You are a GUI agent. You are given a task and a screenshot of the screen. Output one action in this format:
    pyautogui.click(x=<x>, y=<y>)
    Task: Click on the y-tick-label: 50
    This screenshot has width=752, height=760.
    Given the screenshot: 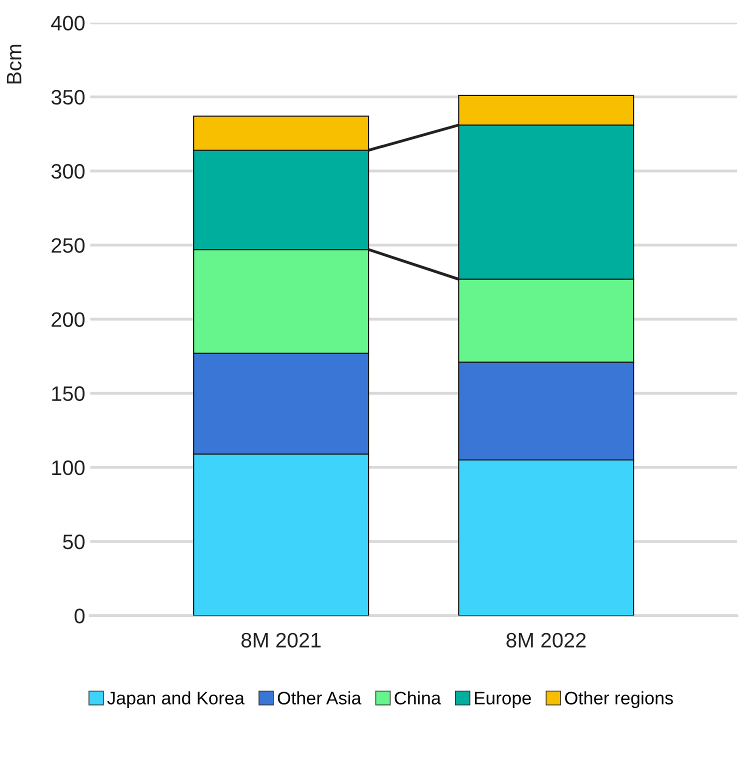 What is the action you would take?
    pyautogui.click(x=74, y=542)
    